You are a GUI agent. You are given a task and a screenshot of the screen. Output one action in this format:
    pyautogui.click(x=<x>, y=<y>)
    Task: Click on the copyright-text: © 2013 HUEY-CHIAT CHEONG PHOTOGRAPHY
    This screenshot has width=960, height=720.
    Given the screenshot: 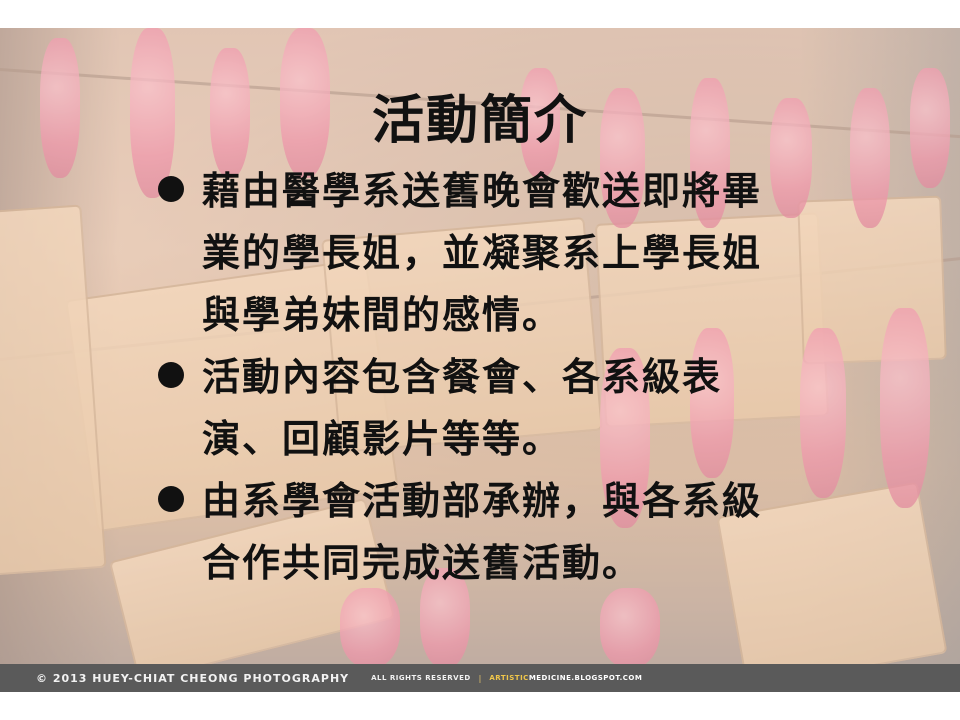 What is the action you would take?
    pyautogui.click(x=193, y=678)
    